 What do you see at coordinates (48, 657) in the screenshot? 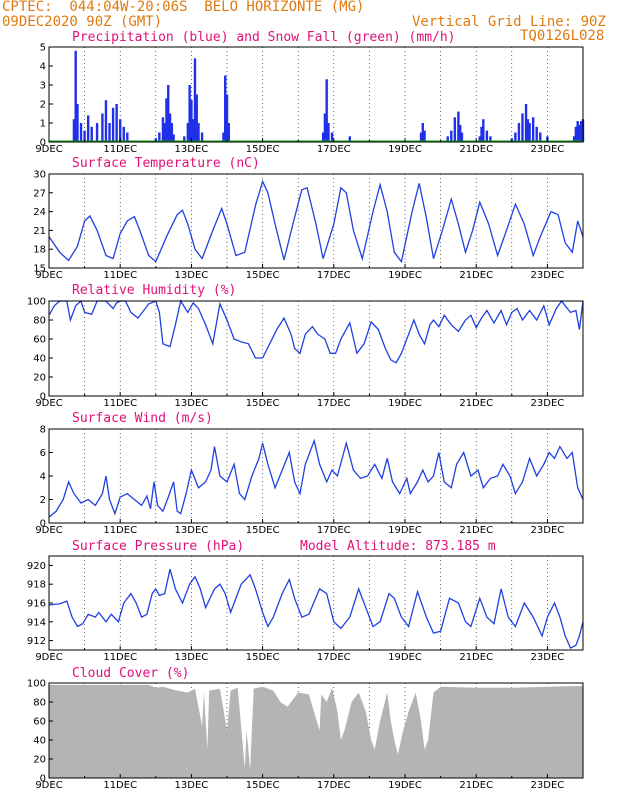
I see `pres-xtick-label: 9DEC` at bounding box center [48, 657].